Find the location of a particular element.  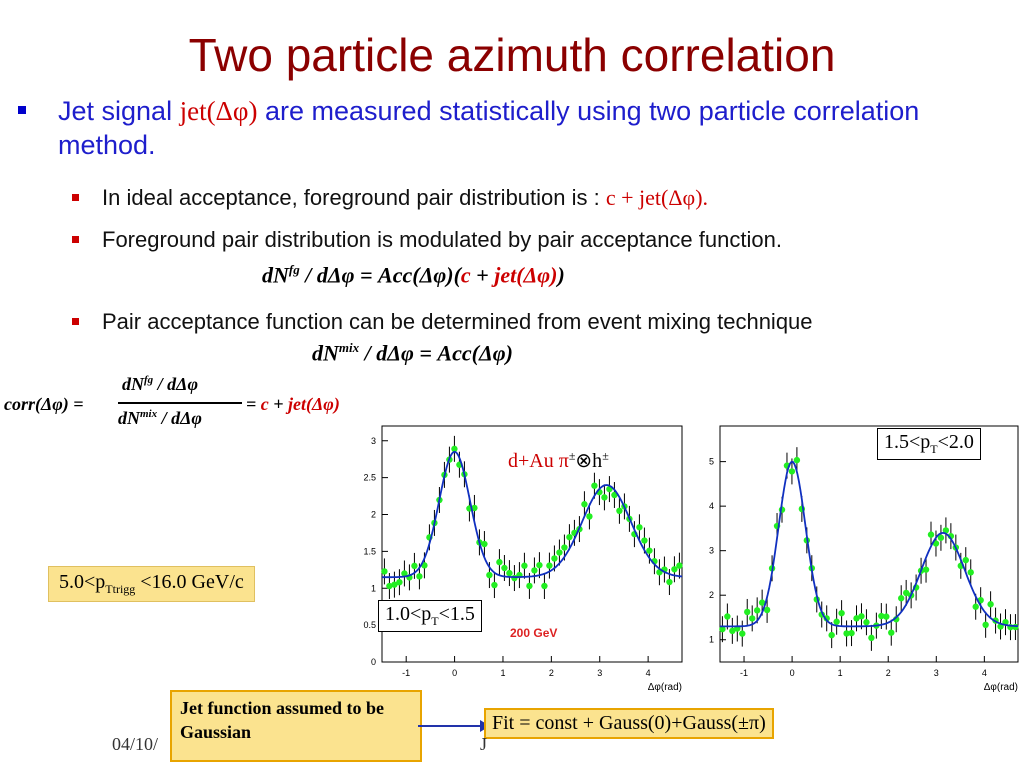

main-bullet-prefix: Jet signal is located at coordinates (119, 111).